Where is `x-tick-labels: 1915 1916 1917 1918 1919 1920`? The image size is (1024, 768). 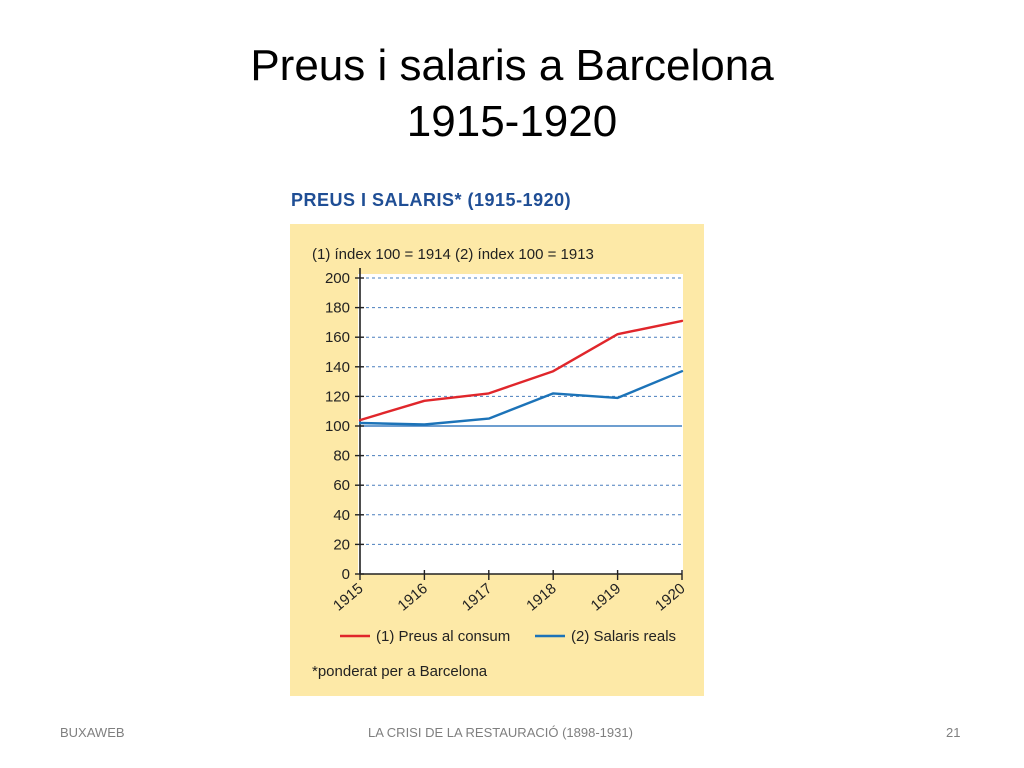
x-tick-labels: 1915 1916 1917 1918 1919 1920 is located at coordinates (509, 597).